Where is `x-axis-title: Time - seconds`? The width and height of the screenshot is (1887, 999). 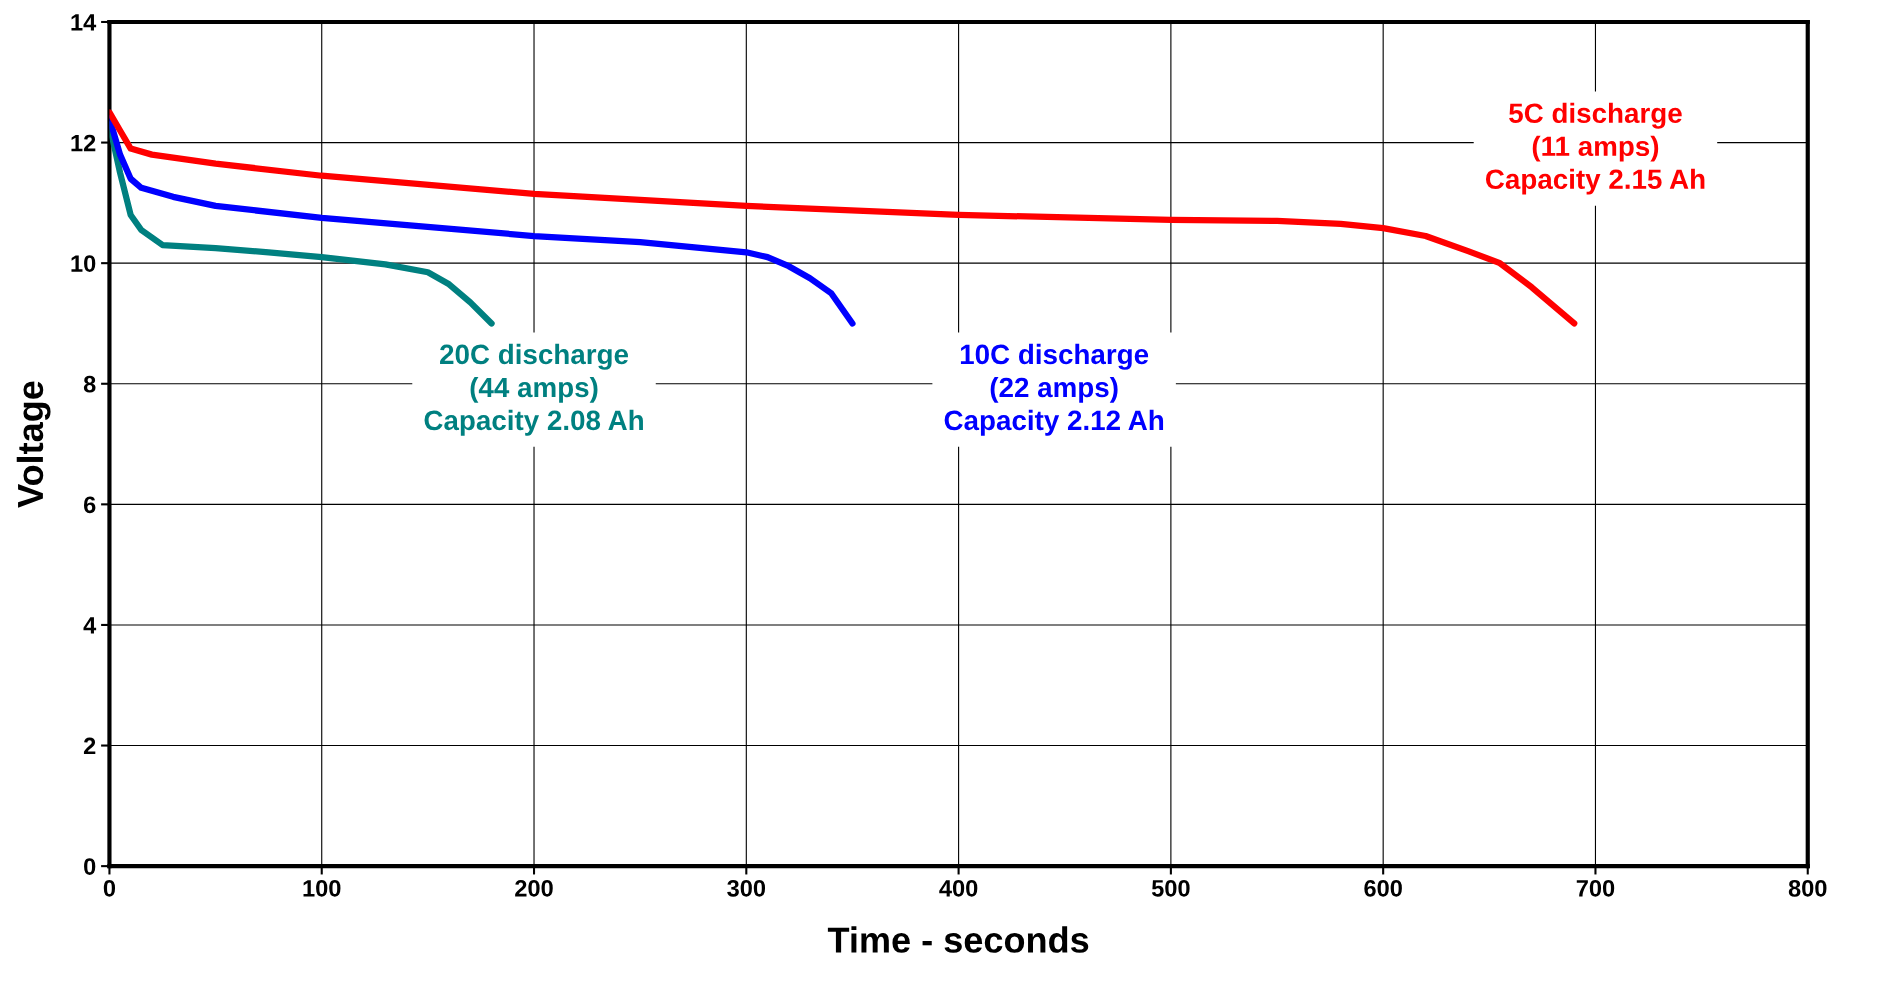
x-axis-title: Time - seconds is located at coordinates (958, 939).